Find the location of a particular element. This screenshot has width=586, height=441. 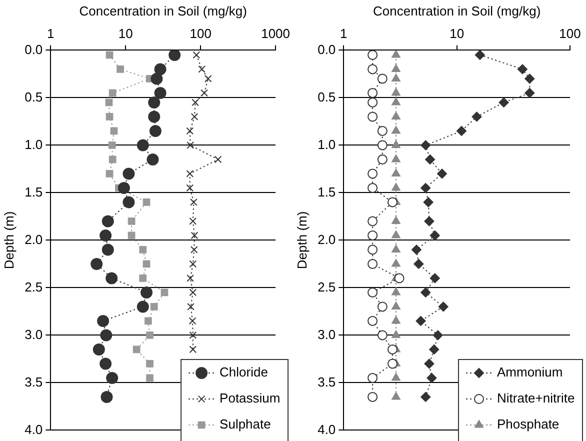

legend-label: Ammonium is located at coordinates (530, 372).